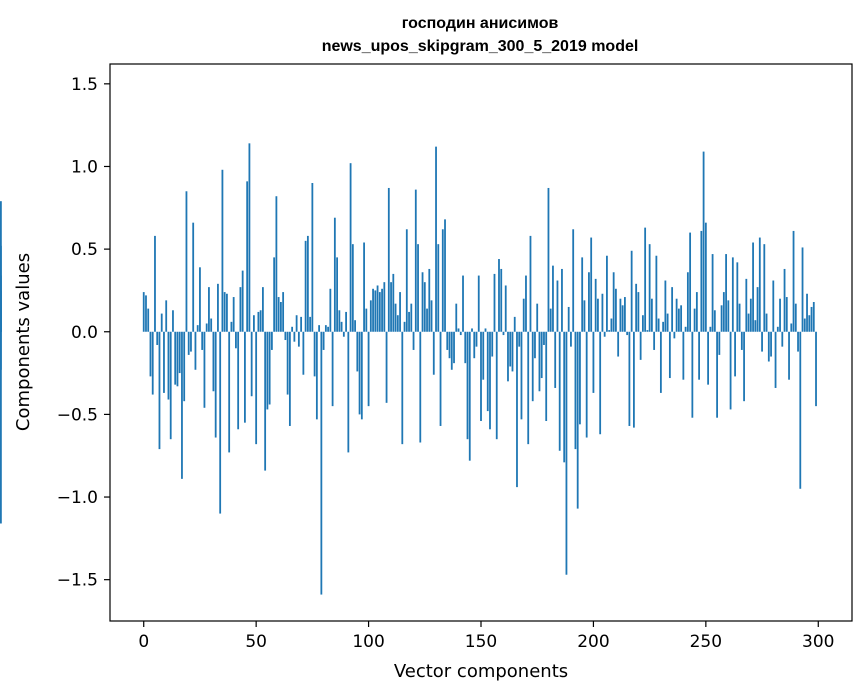 The image size is (867, 696). What do you see at coordinates (83, 333) in the screenshot?
I see `y-axis: 1.5 1.0 0.5 0.0 −0.5 −1.0 −1.5` at bounding box center [83, 333].